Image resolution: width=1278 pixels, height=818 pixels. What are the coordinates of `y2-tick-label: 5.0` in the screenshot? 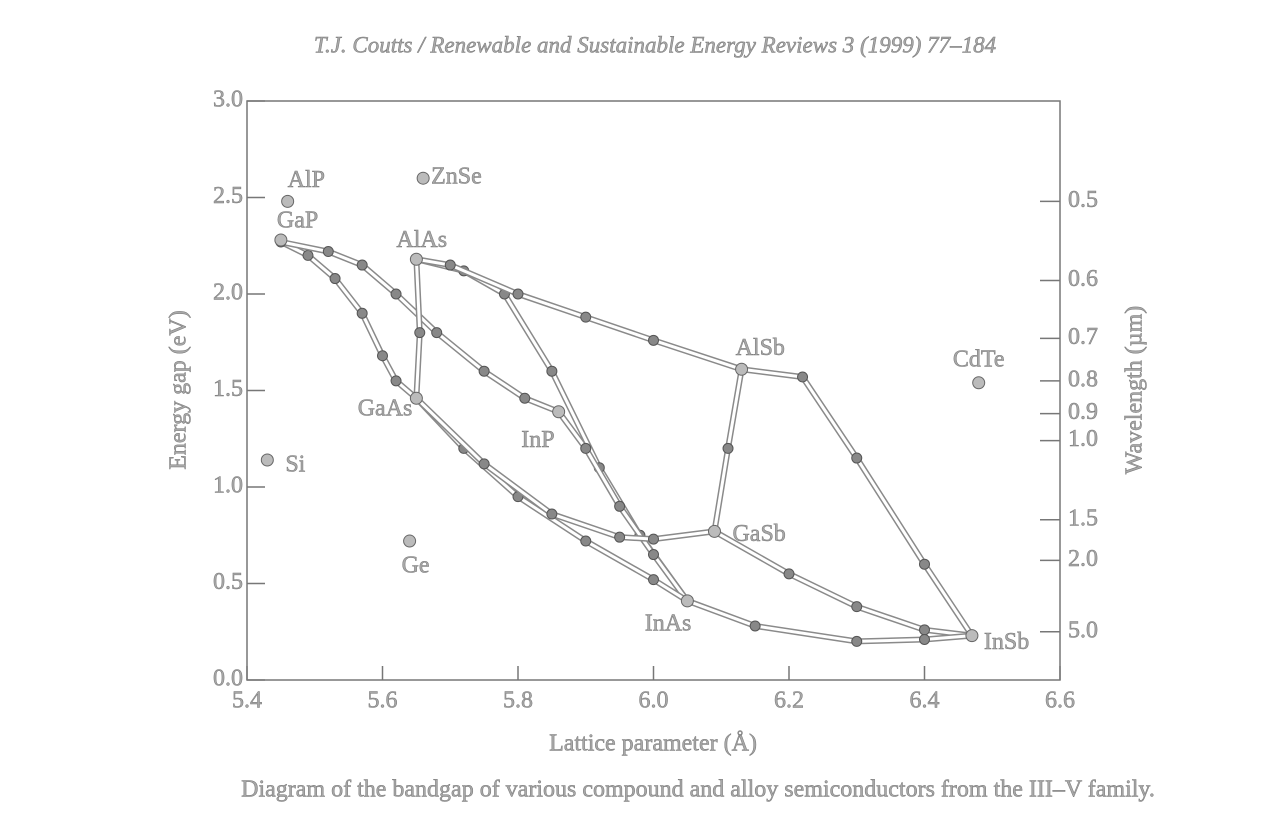 It's located at (1083, 630).